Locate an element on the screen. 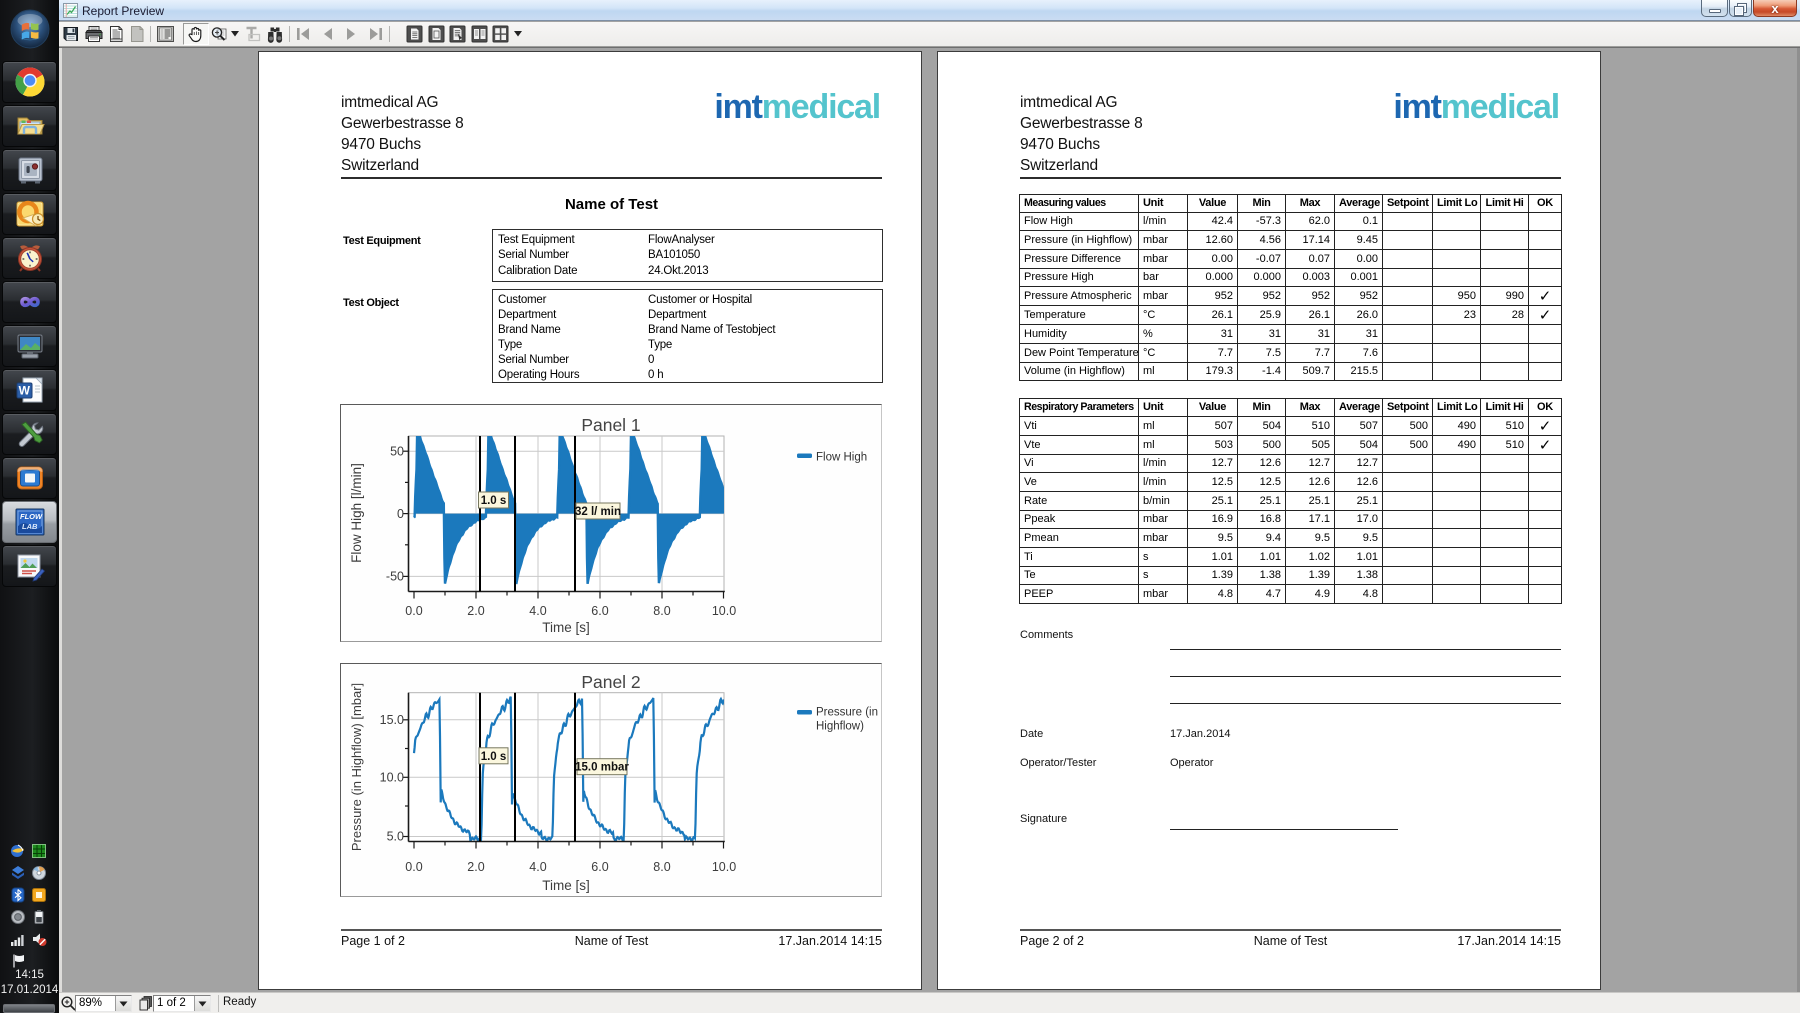  svg-text: 5.0 is located at coordinates (395, 837).